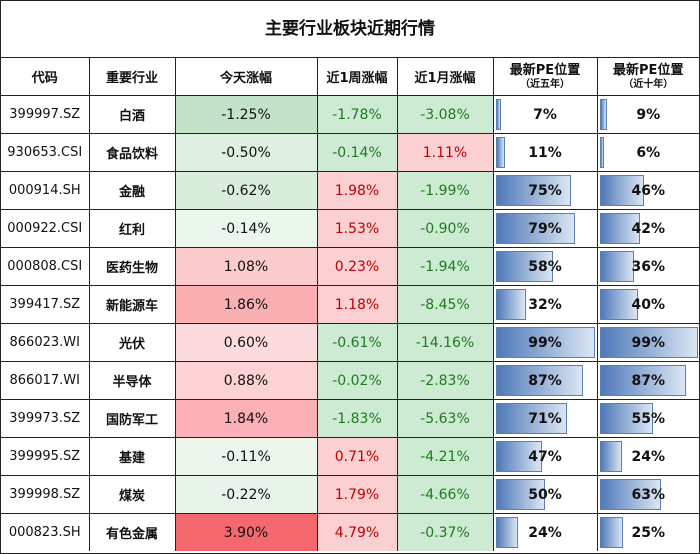 This screenshot has width=700, height=554. Describe the element at coordinates (45, 228) in the screenshot. I see `cell-code: 000922.CSI` at that location.